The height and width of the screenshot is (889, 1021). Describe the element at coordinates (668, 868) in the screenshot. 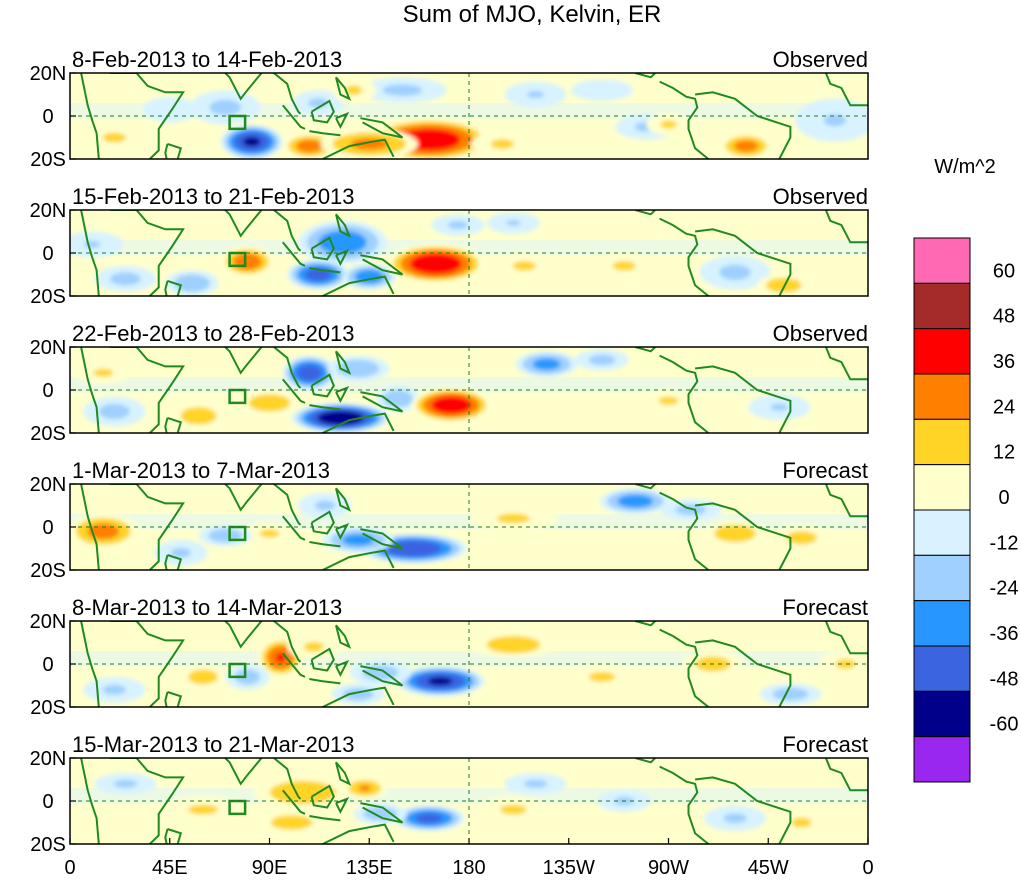

I see `x-tick-label: 90W` at that location.